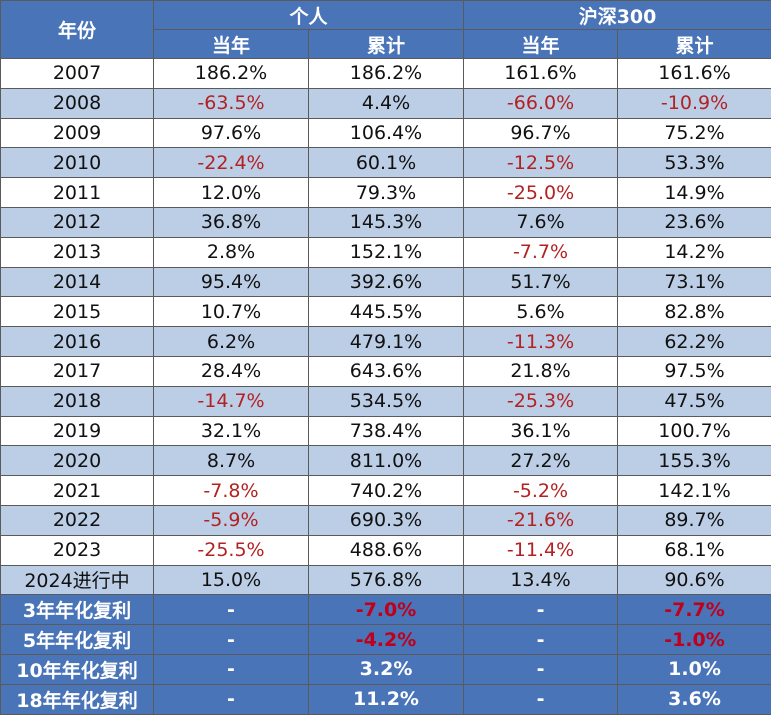 The width and height of the screenshot is (771, 721). I want to click on year-cell: 2020, so click(77, 461).